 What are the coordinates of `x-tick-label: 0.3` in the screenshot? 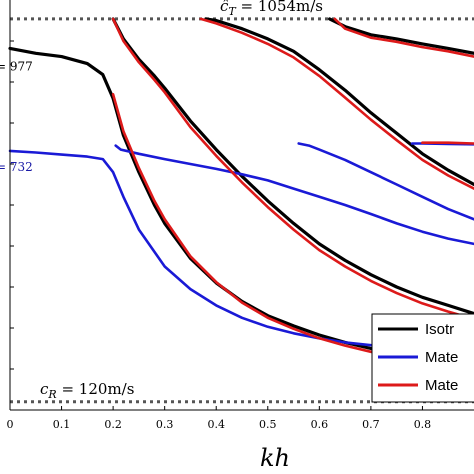 It's located at (165, 424).